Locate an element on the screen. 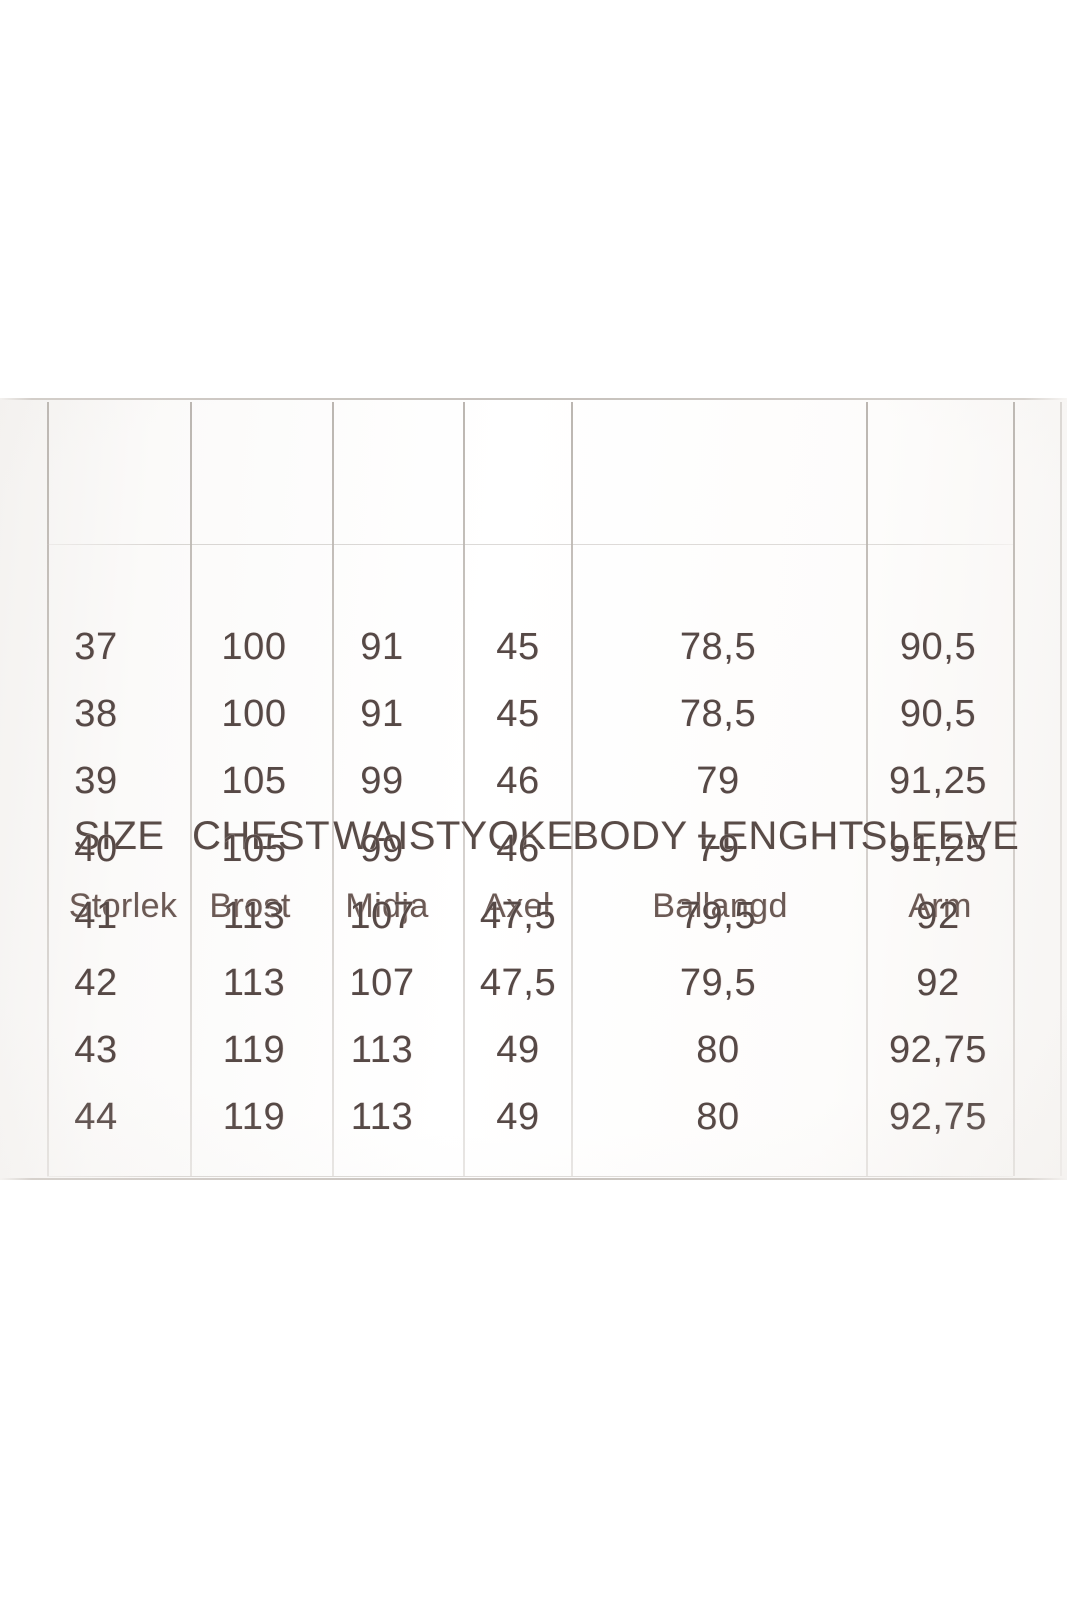 Image resolution: width=1067 pixels, height=1600 pixels. column-subheader-brost: Brost is located at coordinates (250, 906).